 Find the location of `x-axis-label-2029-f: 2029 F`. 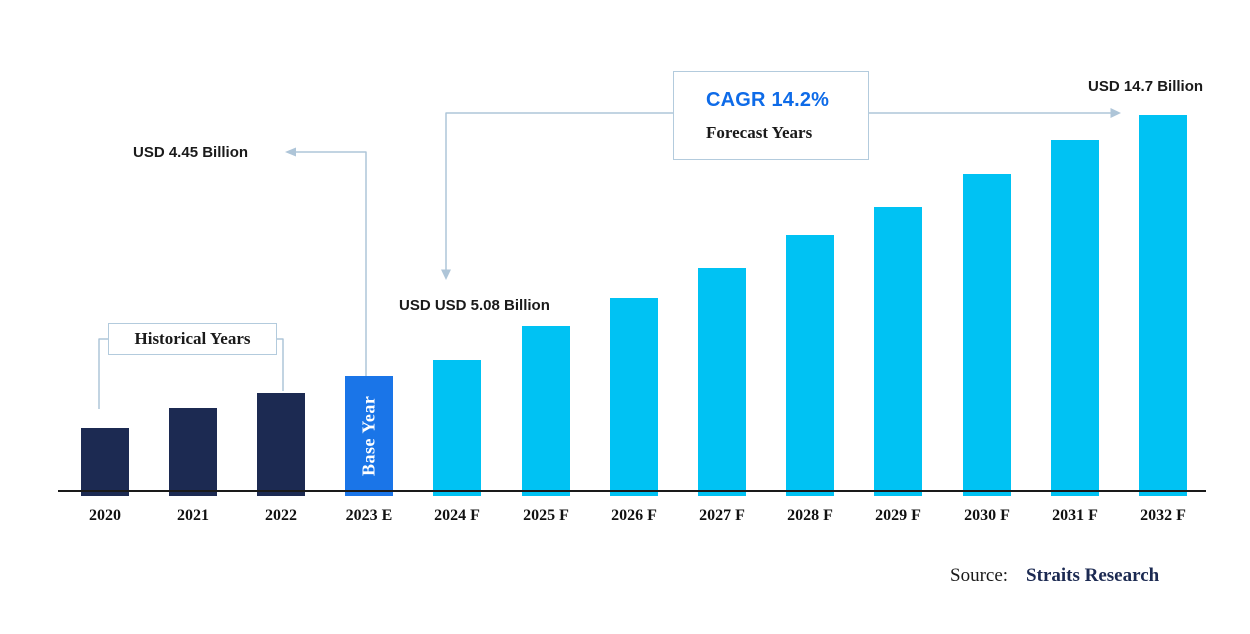

x-axis-label-2029-f: 2029 F is located at coordinates (898, 515).